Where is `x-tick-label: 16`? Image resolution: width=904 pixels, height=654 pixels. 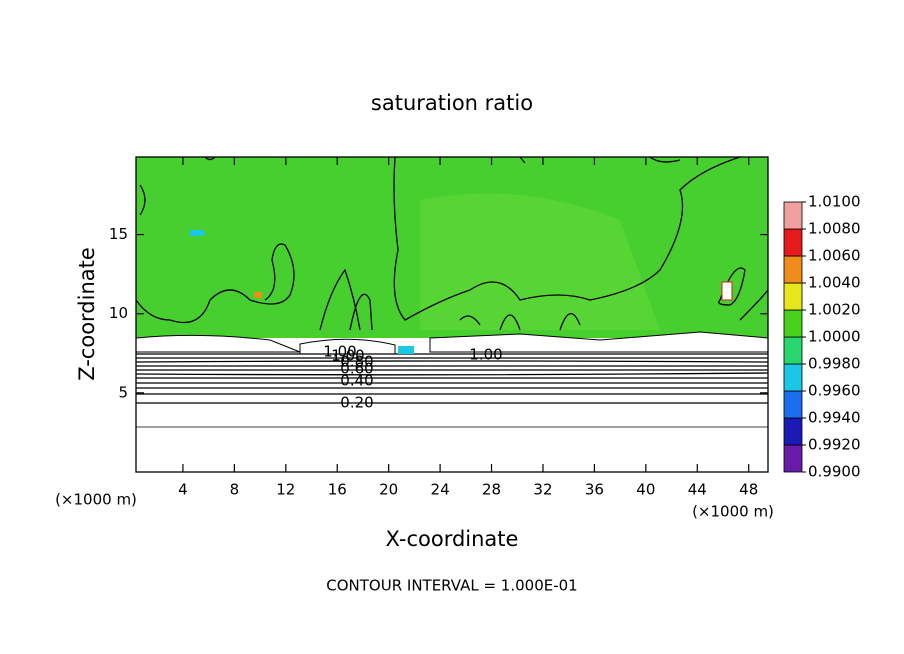
x-tick-label: 16 is located at coordinates (337, 490).